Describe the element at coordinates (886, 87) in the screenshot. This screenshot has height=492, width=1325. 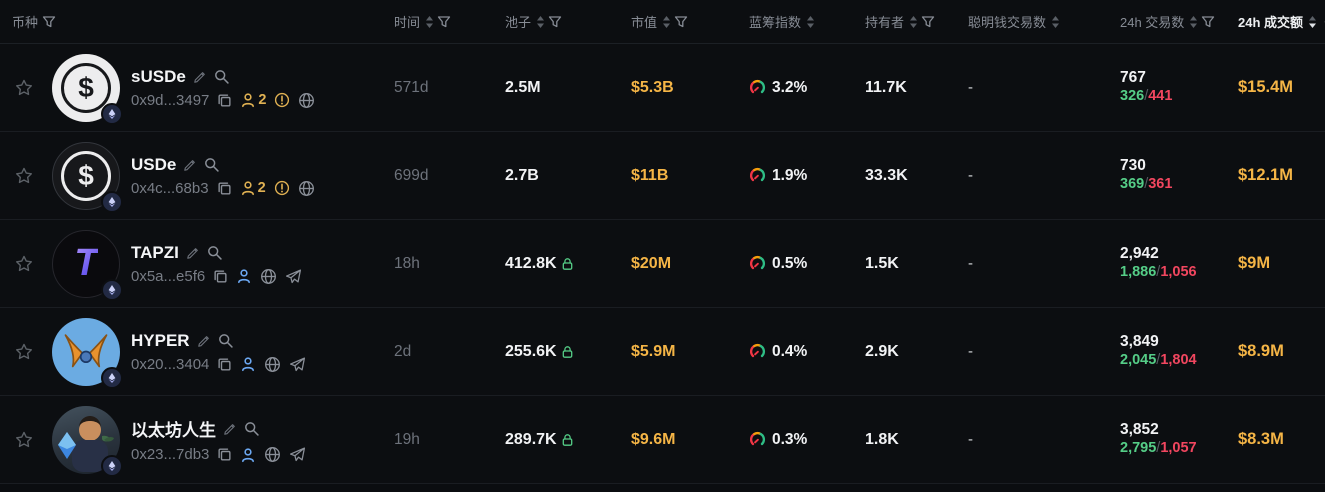
I see `holders-count: 11.7K` at that location.